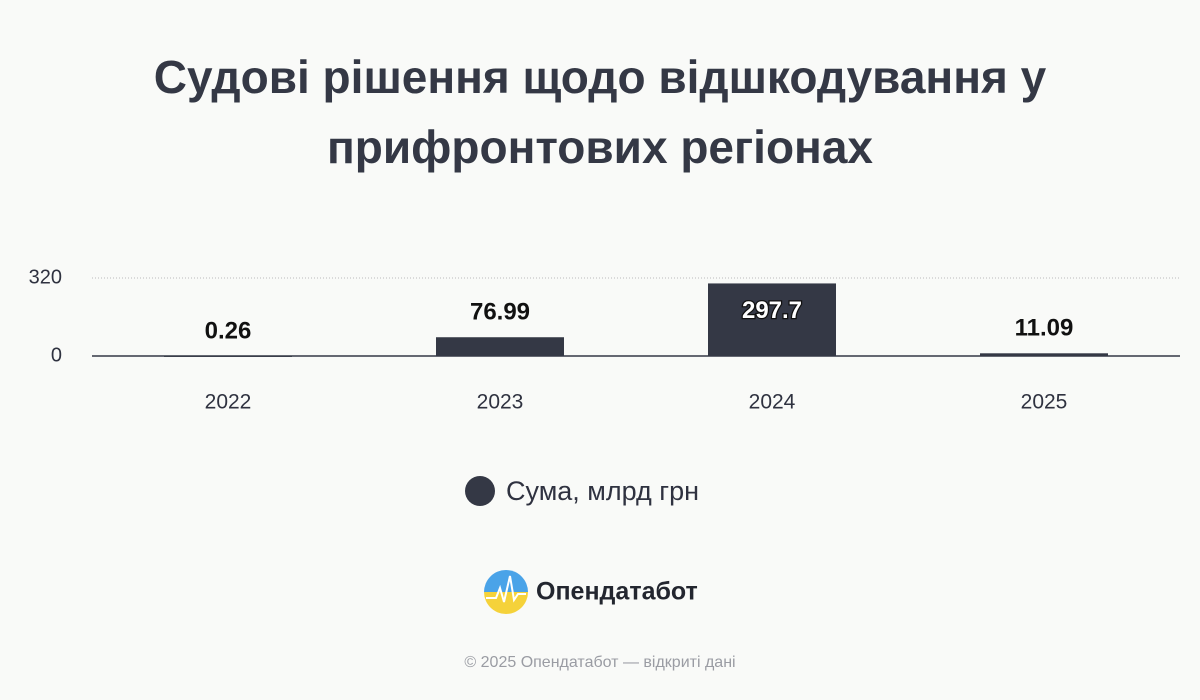 Image resolution: width=1200 pixels, height=700 pixels. Describe the element at coordinates (480, 491) in the screenshot. I see `legend-marker` at that location.